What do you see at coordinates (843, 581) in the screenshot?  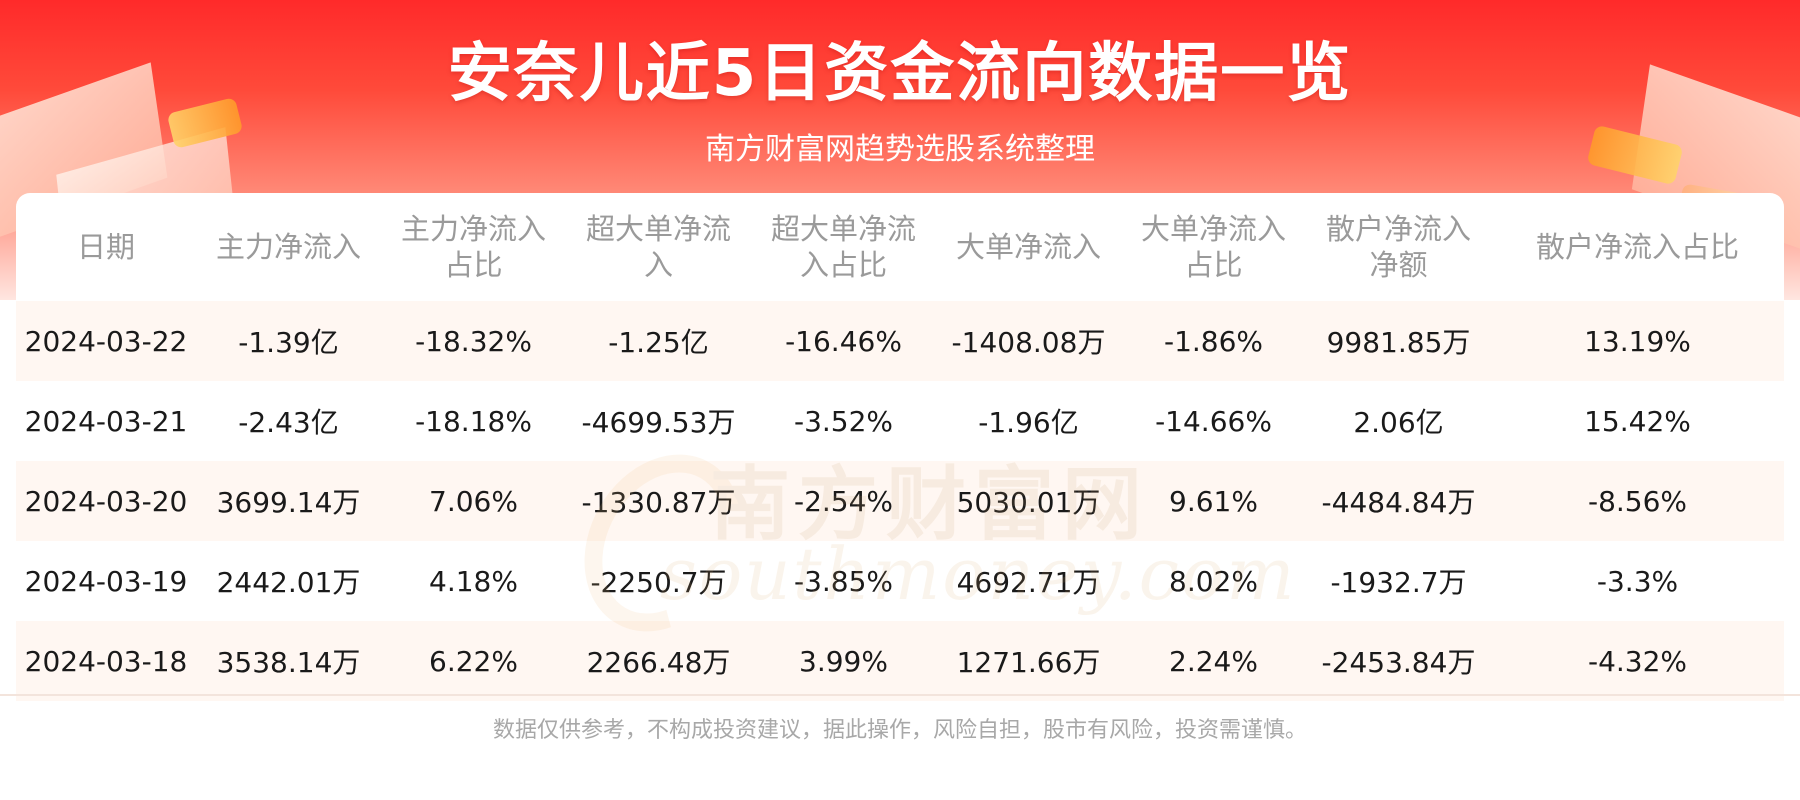 I see `cell-xl-ratio: -3.85%` at bounding box center [843, 581].